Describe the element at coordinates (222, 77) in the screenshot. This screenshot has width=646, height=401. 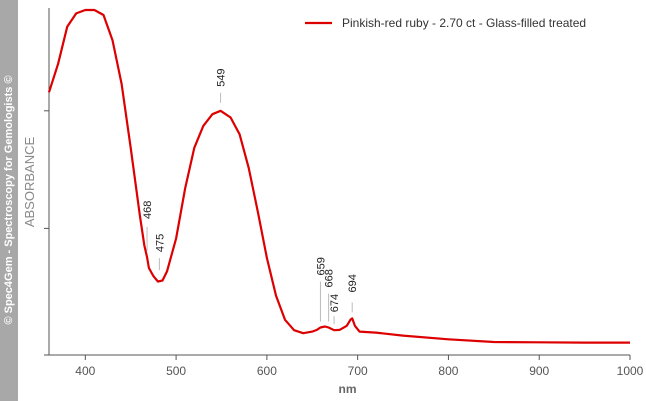
I see `annotation-label-549: 549` at that location.